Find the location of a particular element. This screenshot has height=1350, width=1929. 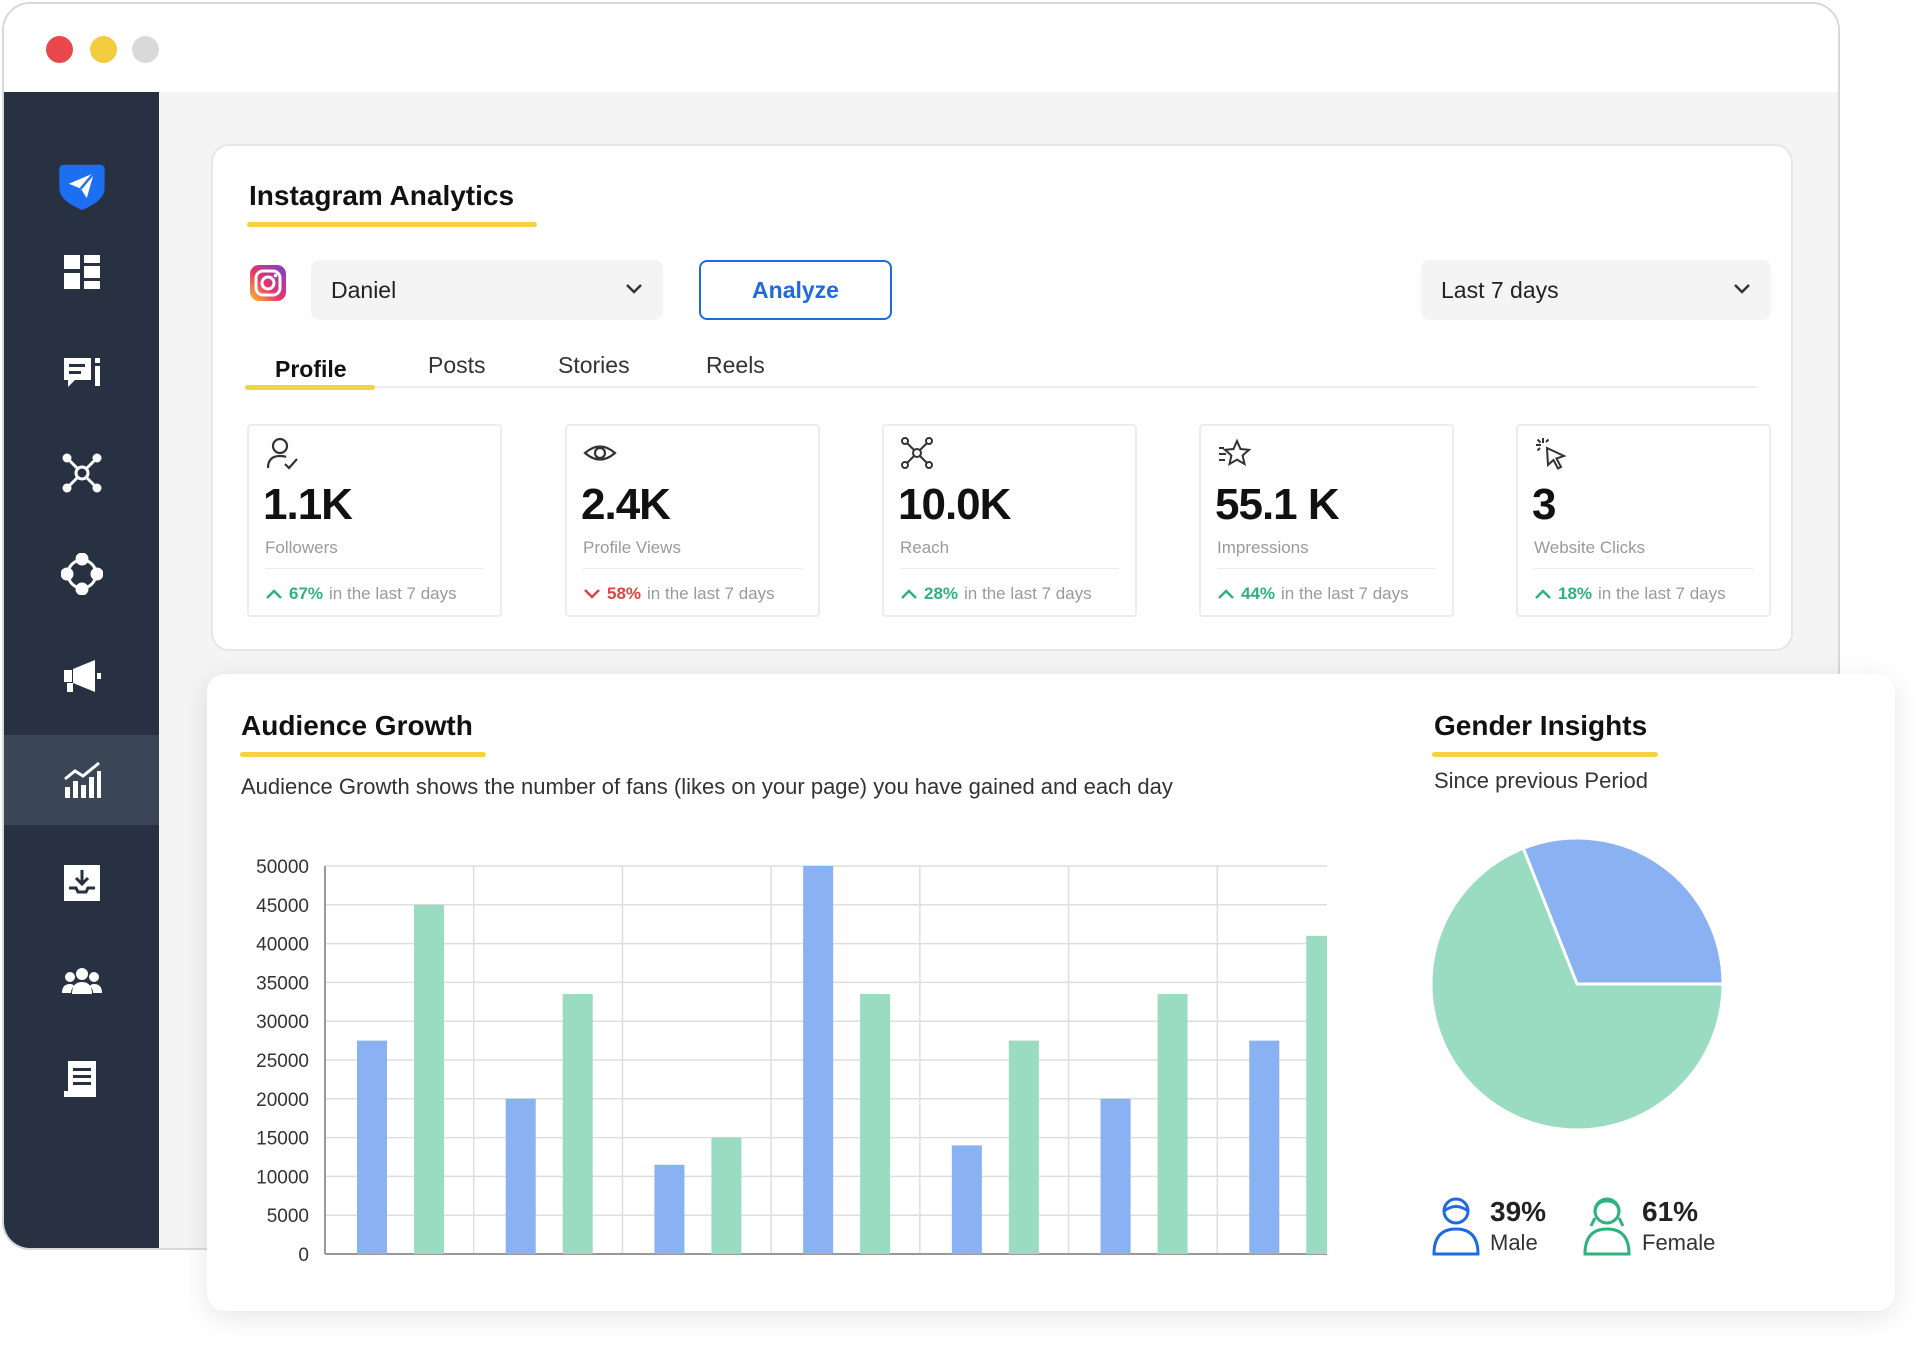

instagram-icon is located at coordinates (268, 283).